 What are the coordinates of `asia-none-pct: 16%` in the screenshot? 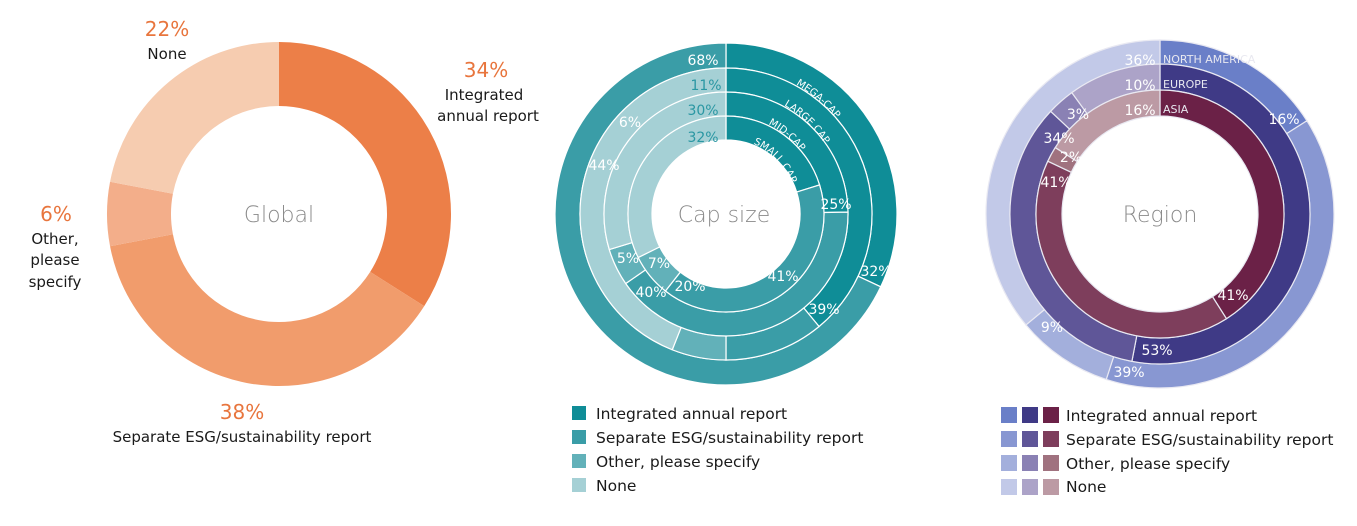 It's located at (1139, 111).